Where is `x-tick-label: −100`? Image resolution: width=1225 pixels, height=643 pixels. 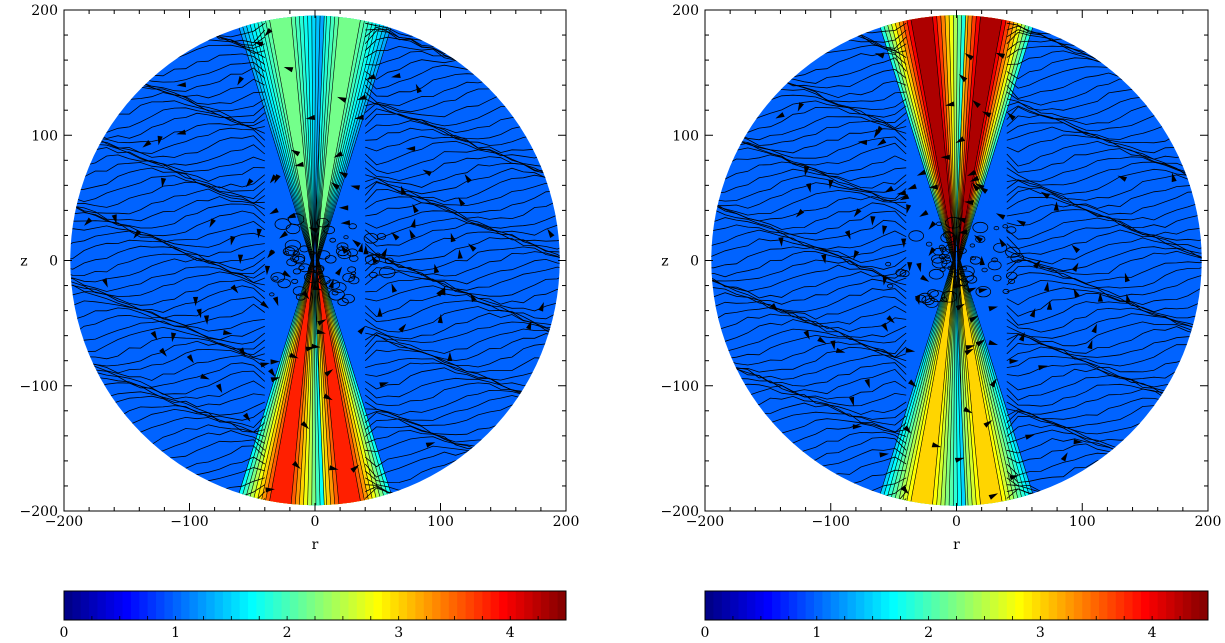
x-tick-label: −100 is located at coordinates (831, 522).